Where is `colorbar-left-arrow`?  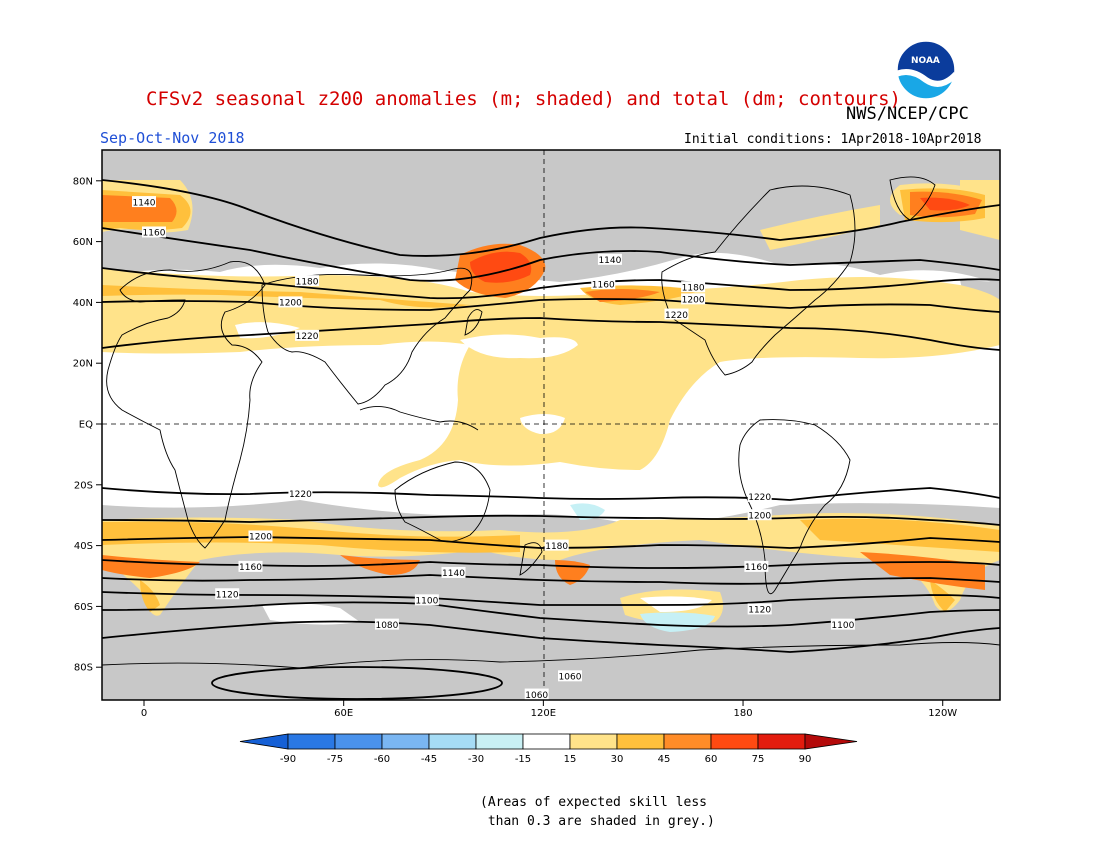
colorbar-left-arrow is located at coordinates (264, 741).